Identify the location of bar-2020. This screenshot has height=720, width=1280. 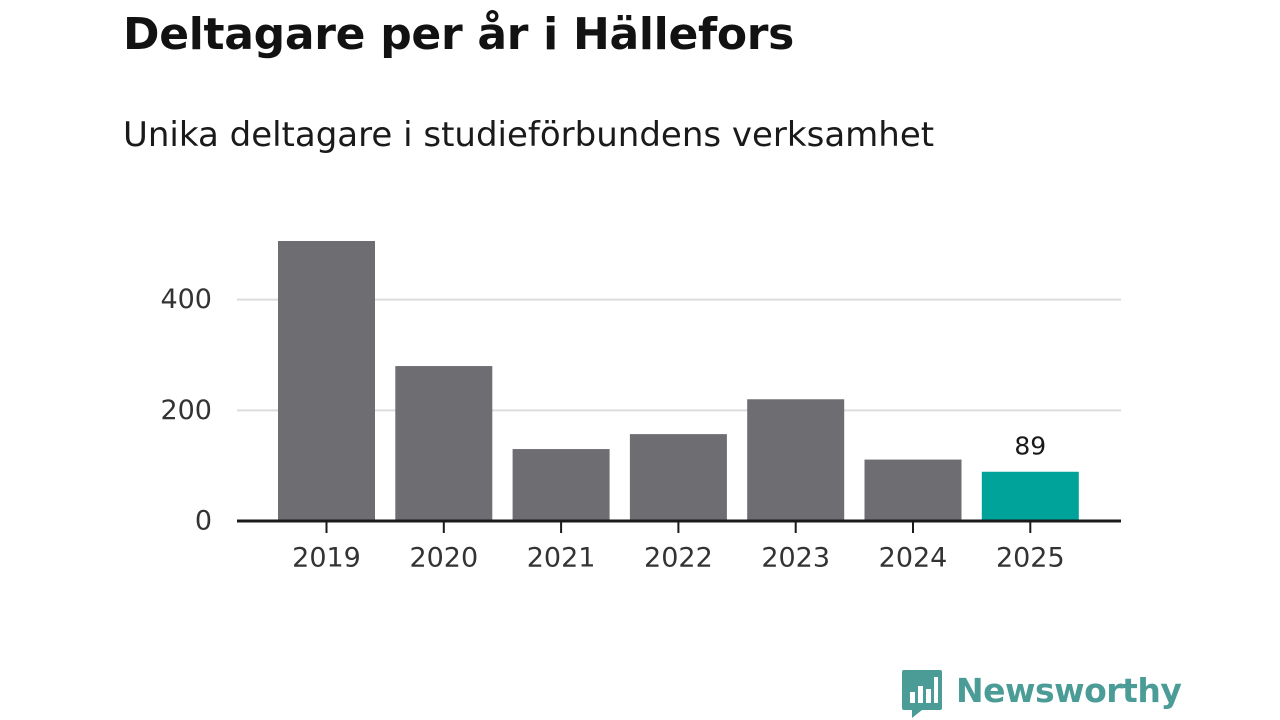
(444, 443).